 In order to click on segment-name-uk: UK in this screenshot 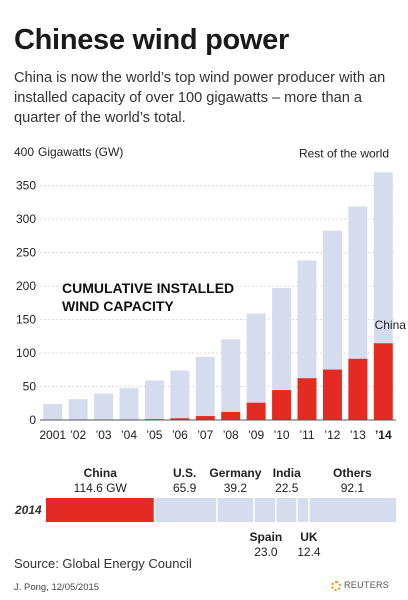, I will do `click(309, 537)`.